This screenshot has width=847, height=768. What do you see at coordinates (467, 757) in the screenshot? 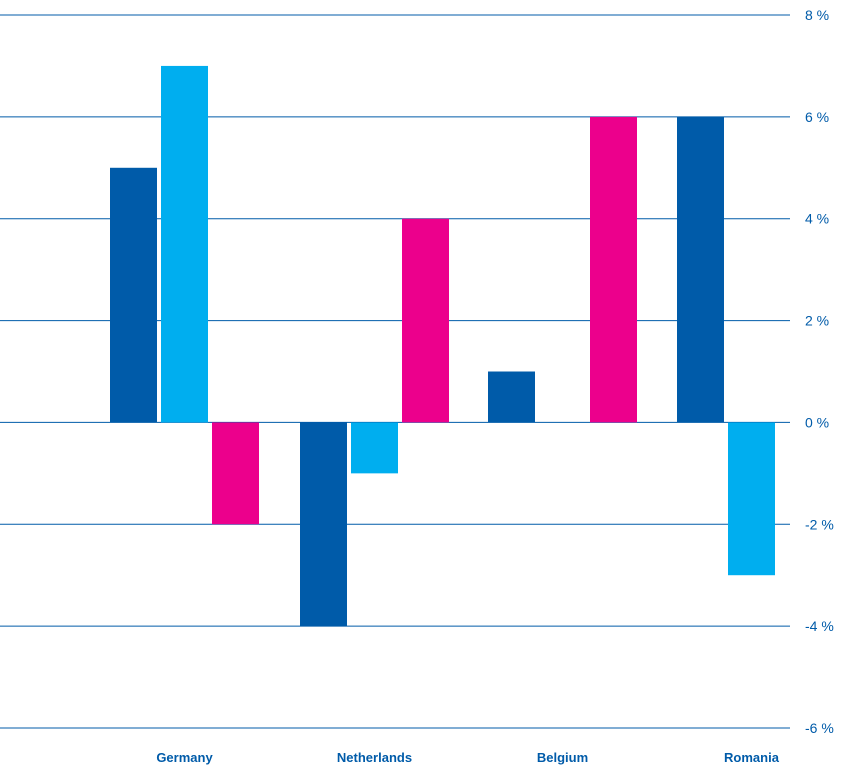
I see `x-axis-categories: Germany Netherlands Belgium Romania` at bounding box center [467, 757].